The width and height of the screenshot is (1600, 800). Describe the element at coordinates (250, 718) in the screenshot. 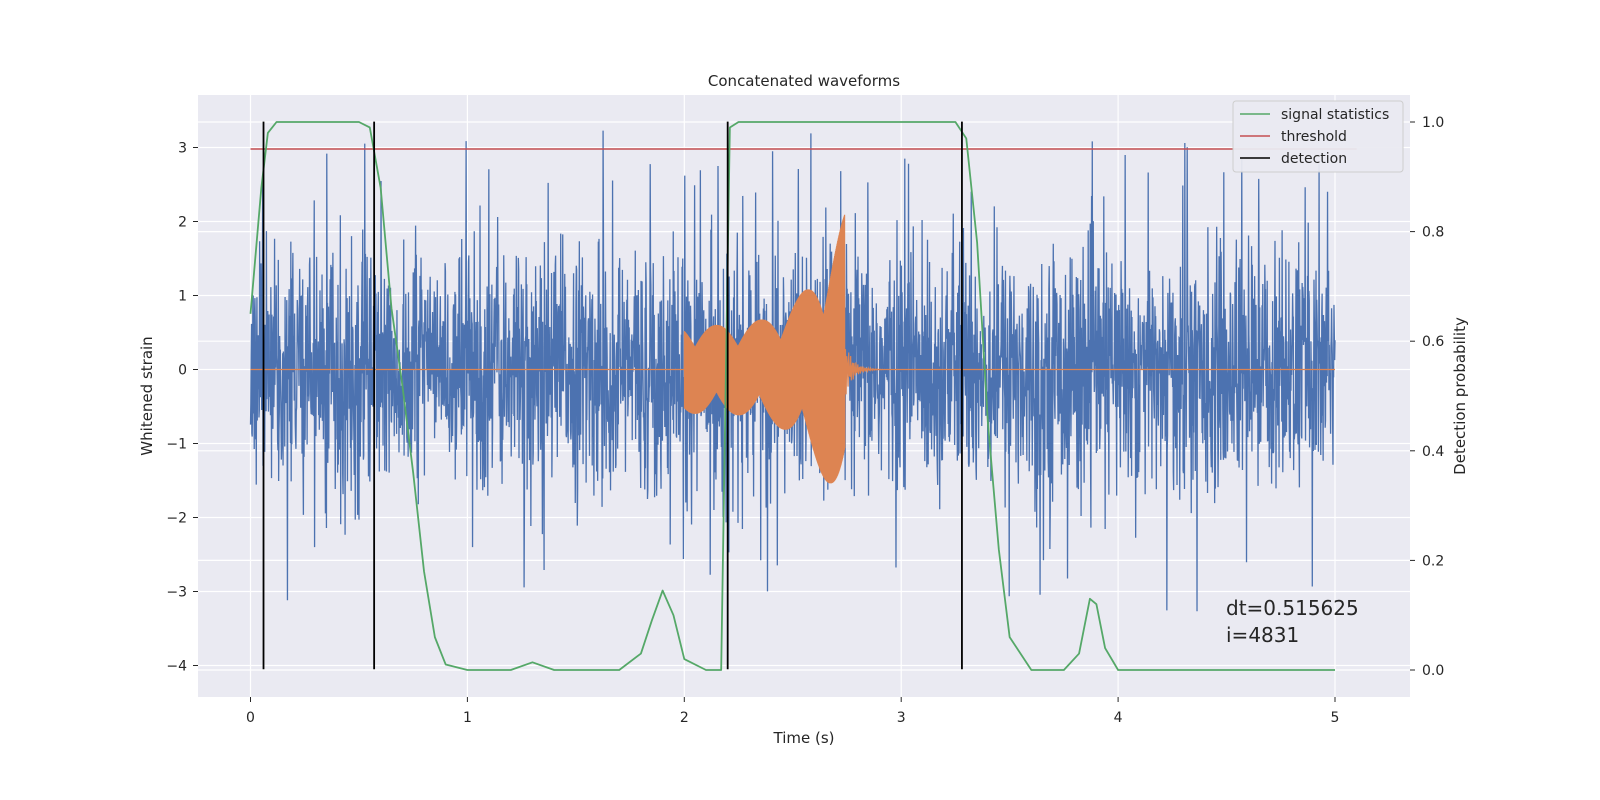

I see `x-tick-label: 0` at that location.